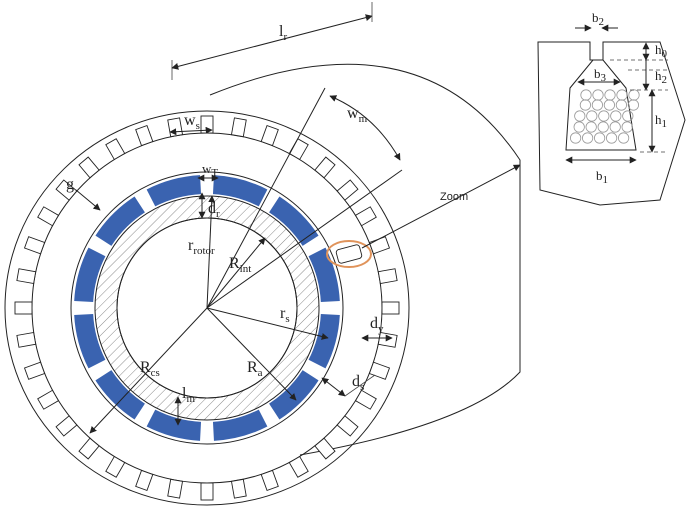 The height and width of the screenshot is (508, 700). Describe the element at coordinates (255, 369) in the screenshot. I see `label-ra: Ra` at that location.